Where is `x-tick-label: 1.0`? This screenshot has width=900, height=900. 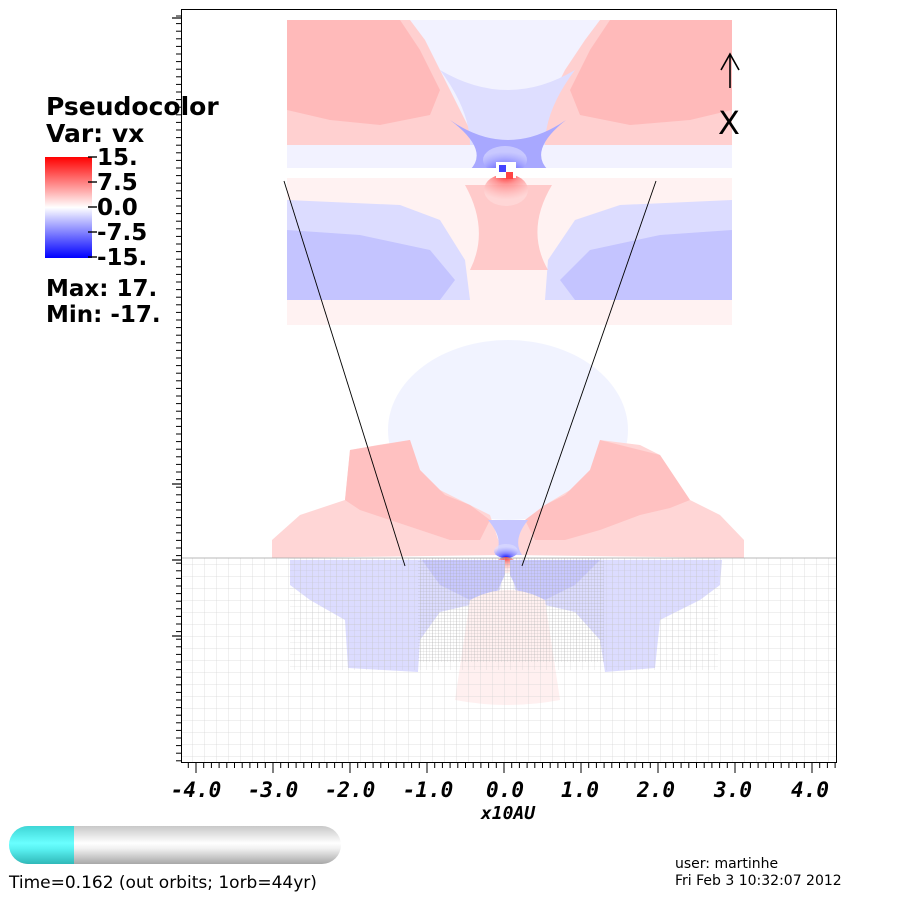
x-tick-label: 1.0 is located at coordinates (580, 790).